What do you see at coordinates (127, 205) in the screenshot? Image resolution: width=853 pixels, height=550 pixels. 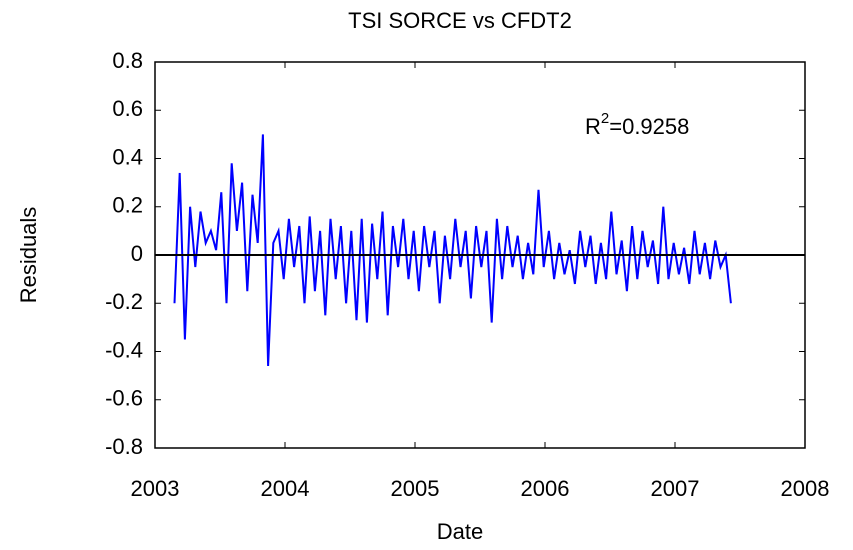 I see `y-tick-label: 0.2` at bounding box center [127, 205].